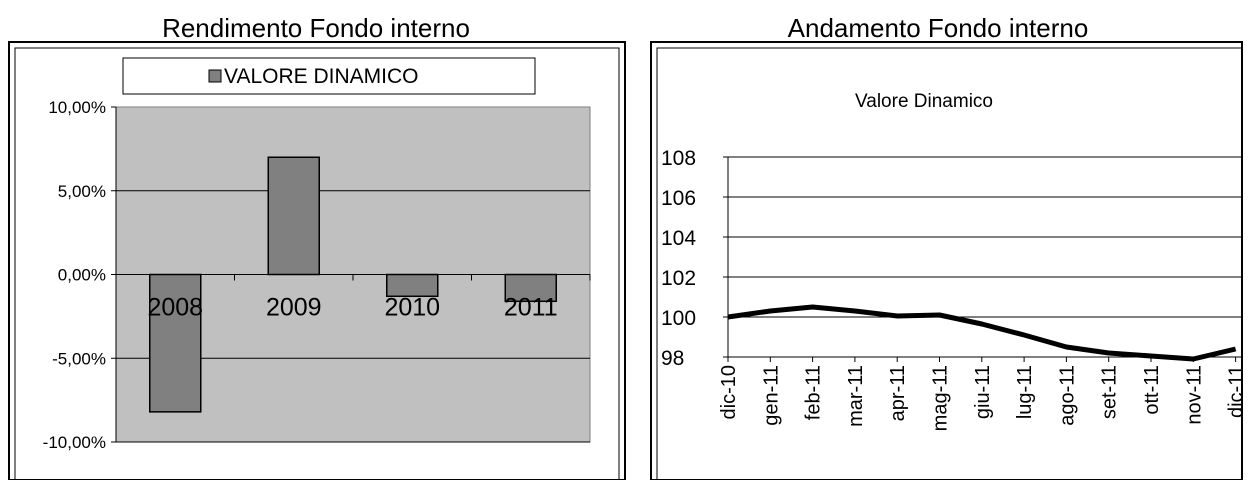  I want to click on left-legend-swatch, so click(215, 76).